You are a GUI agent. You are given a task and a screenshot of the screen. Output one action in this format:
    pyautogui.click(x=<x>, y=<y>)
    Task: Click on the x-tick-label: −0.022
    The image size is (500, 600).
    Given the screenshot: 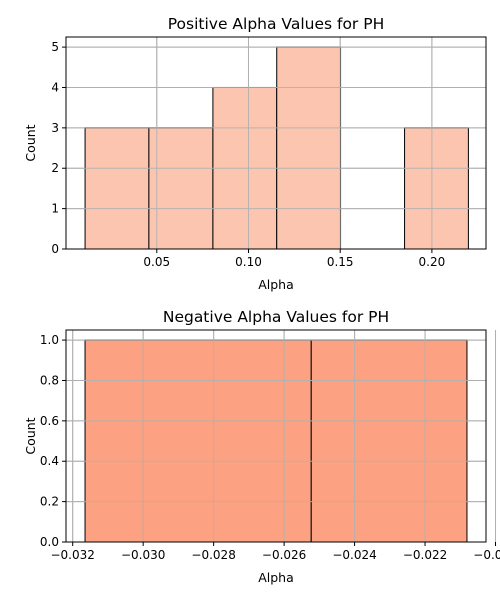 What is the action you would take?
    pyautogui.click(x=425, y=555)
    